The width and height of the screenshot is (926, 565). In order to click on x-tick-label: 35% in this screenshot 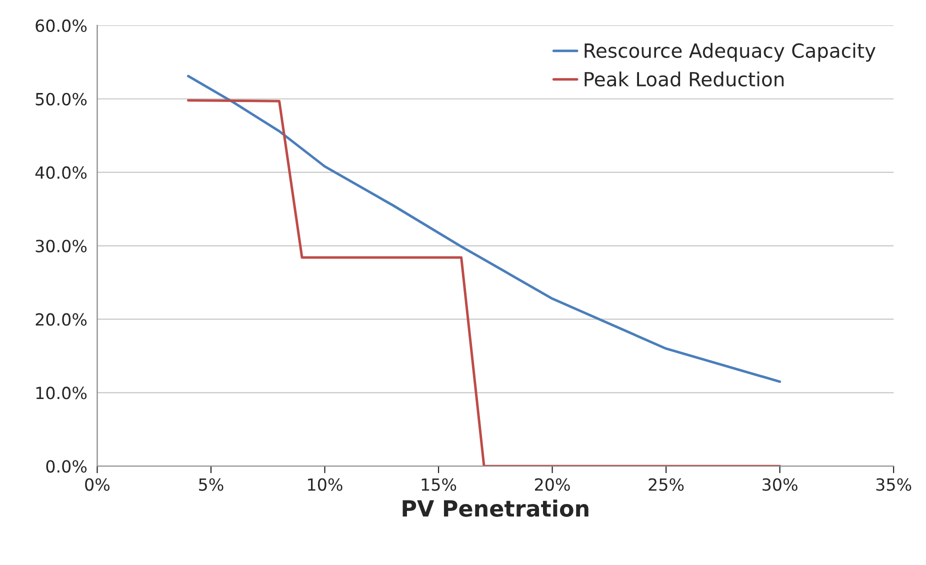, I will do `click(894, 484)`.